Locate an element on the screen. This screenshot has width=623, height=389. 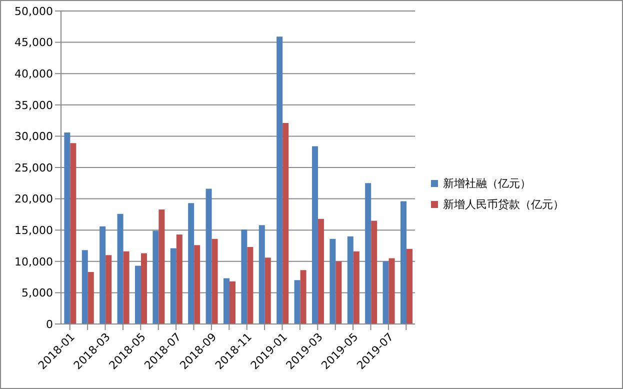
legend-label: 新增社融（亿元） is located at coordinates (487, 183).